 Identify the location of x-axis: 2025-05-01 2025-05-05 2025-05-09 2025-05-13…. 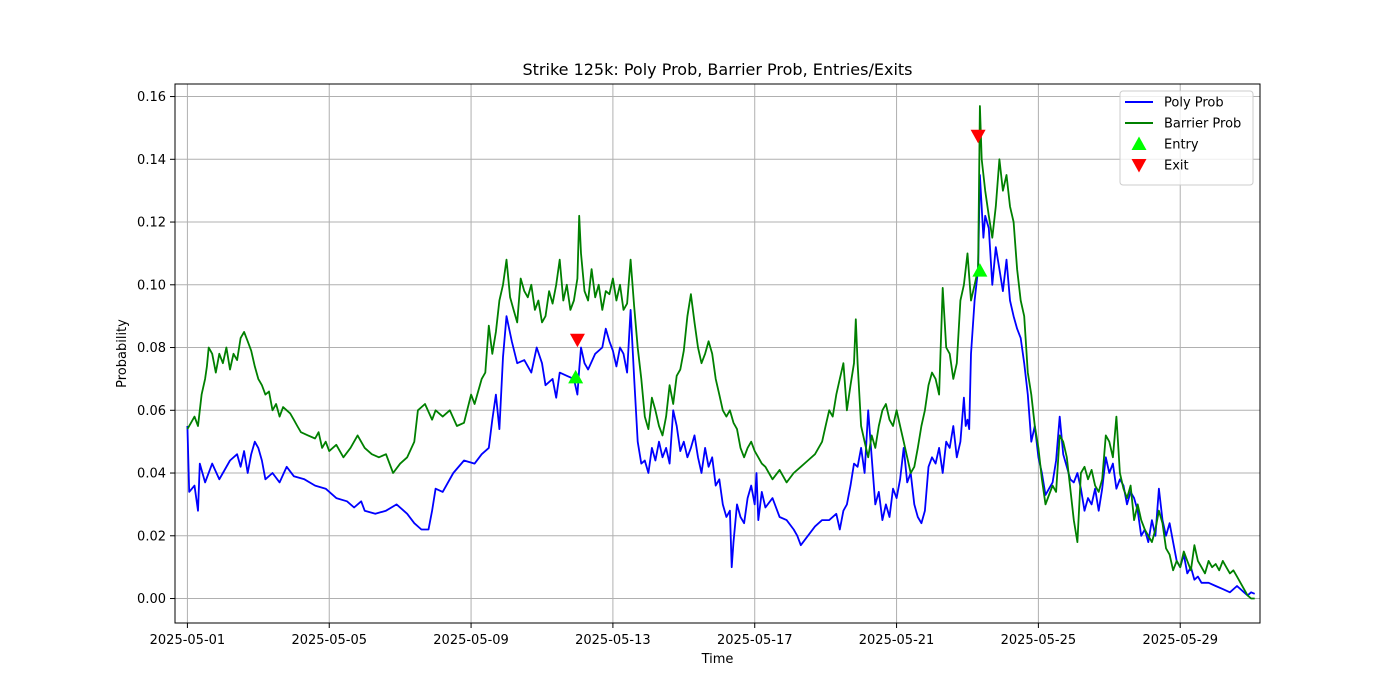
(684, 635).